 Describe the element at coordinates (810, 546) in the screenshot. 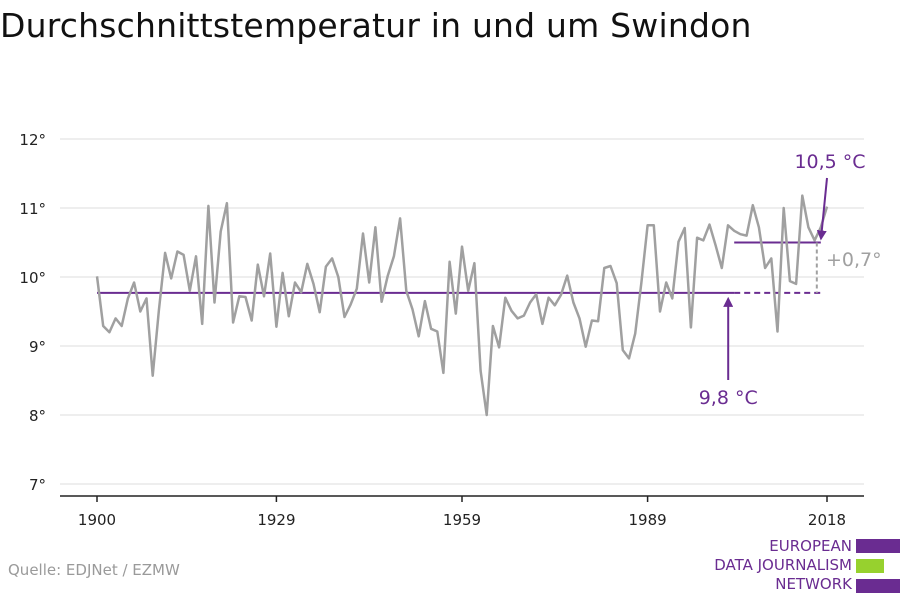

I see `logo-line-1: EUROPEAN` at that location.